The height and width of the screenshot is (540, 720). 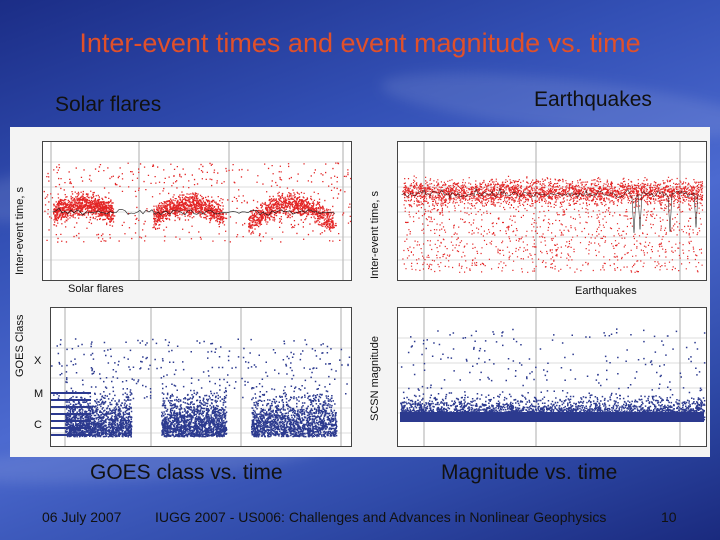 I want to click on goes-class-panel: GOES Class X M C, so click(x=182, y=377).